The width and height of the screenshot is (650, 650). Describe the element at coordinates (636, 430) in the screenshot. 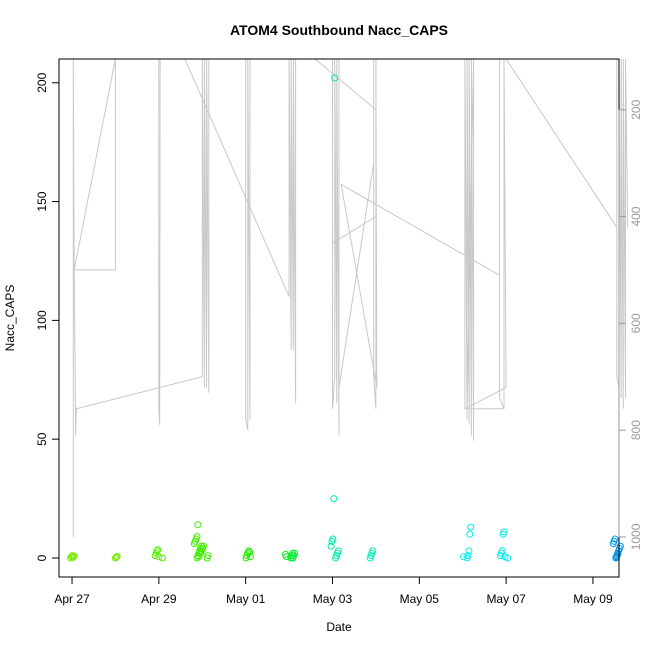

I see `right-y-tick-label: 800` at that location.